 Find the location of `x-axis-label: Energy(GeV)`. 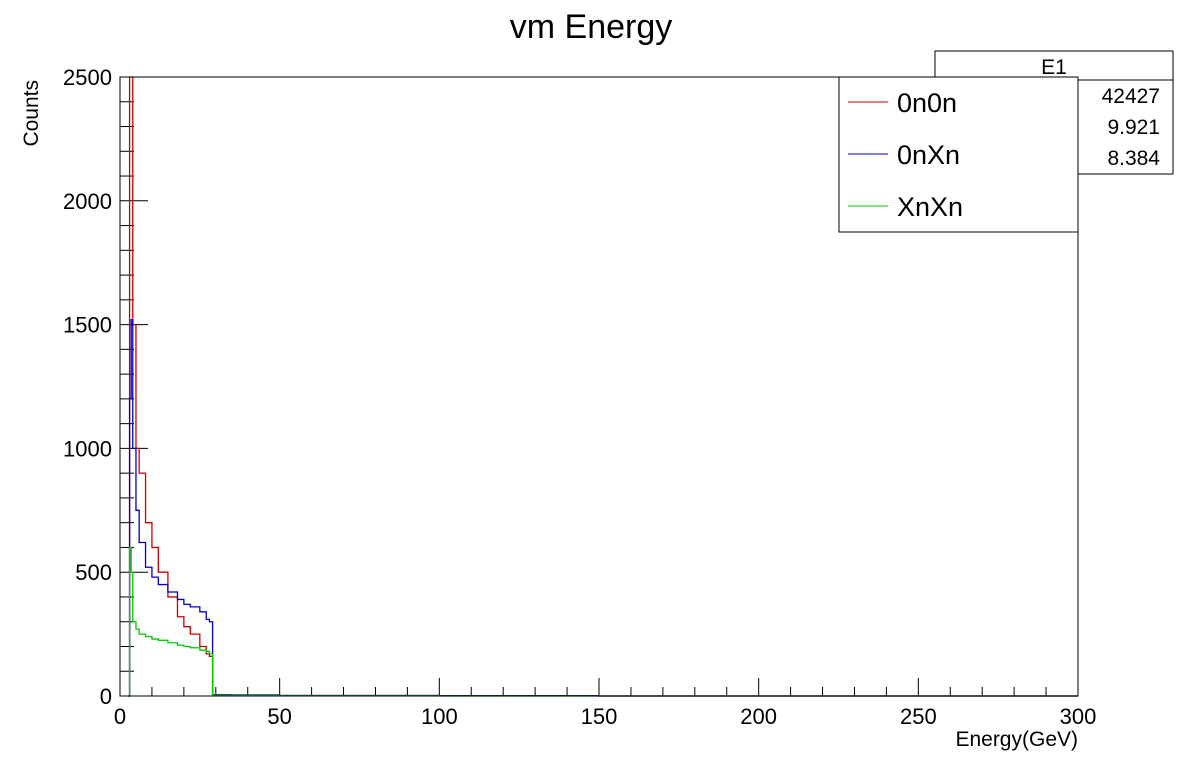

x-axis-label: Energy(GeV) is located at coordinates (1016, 739).